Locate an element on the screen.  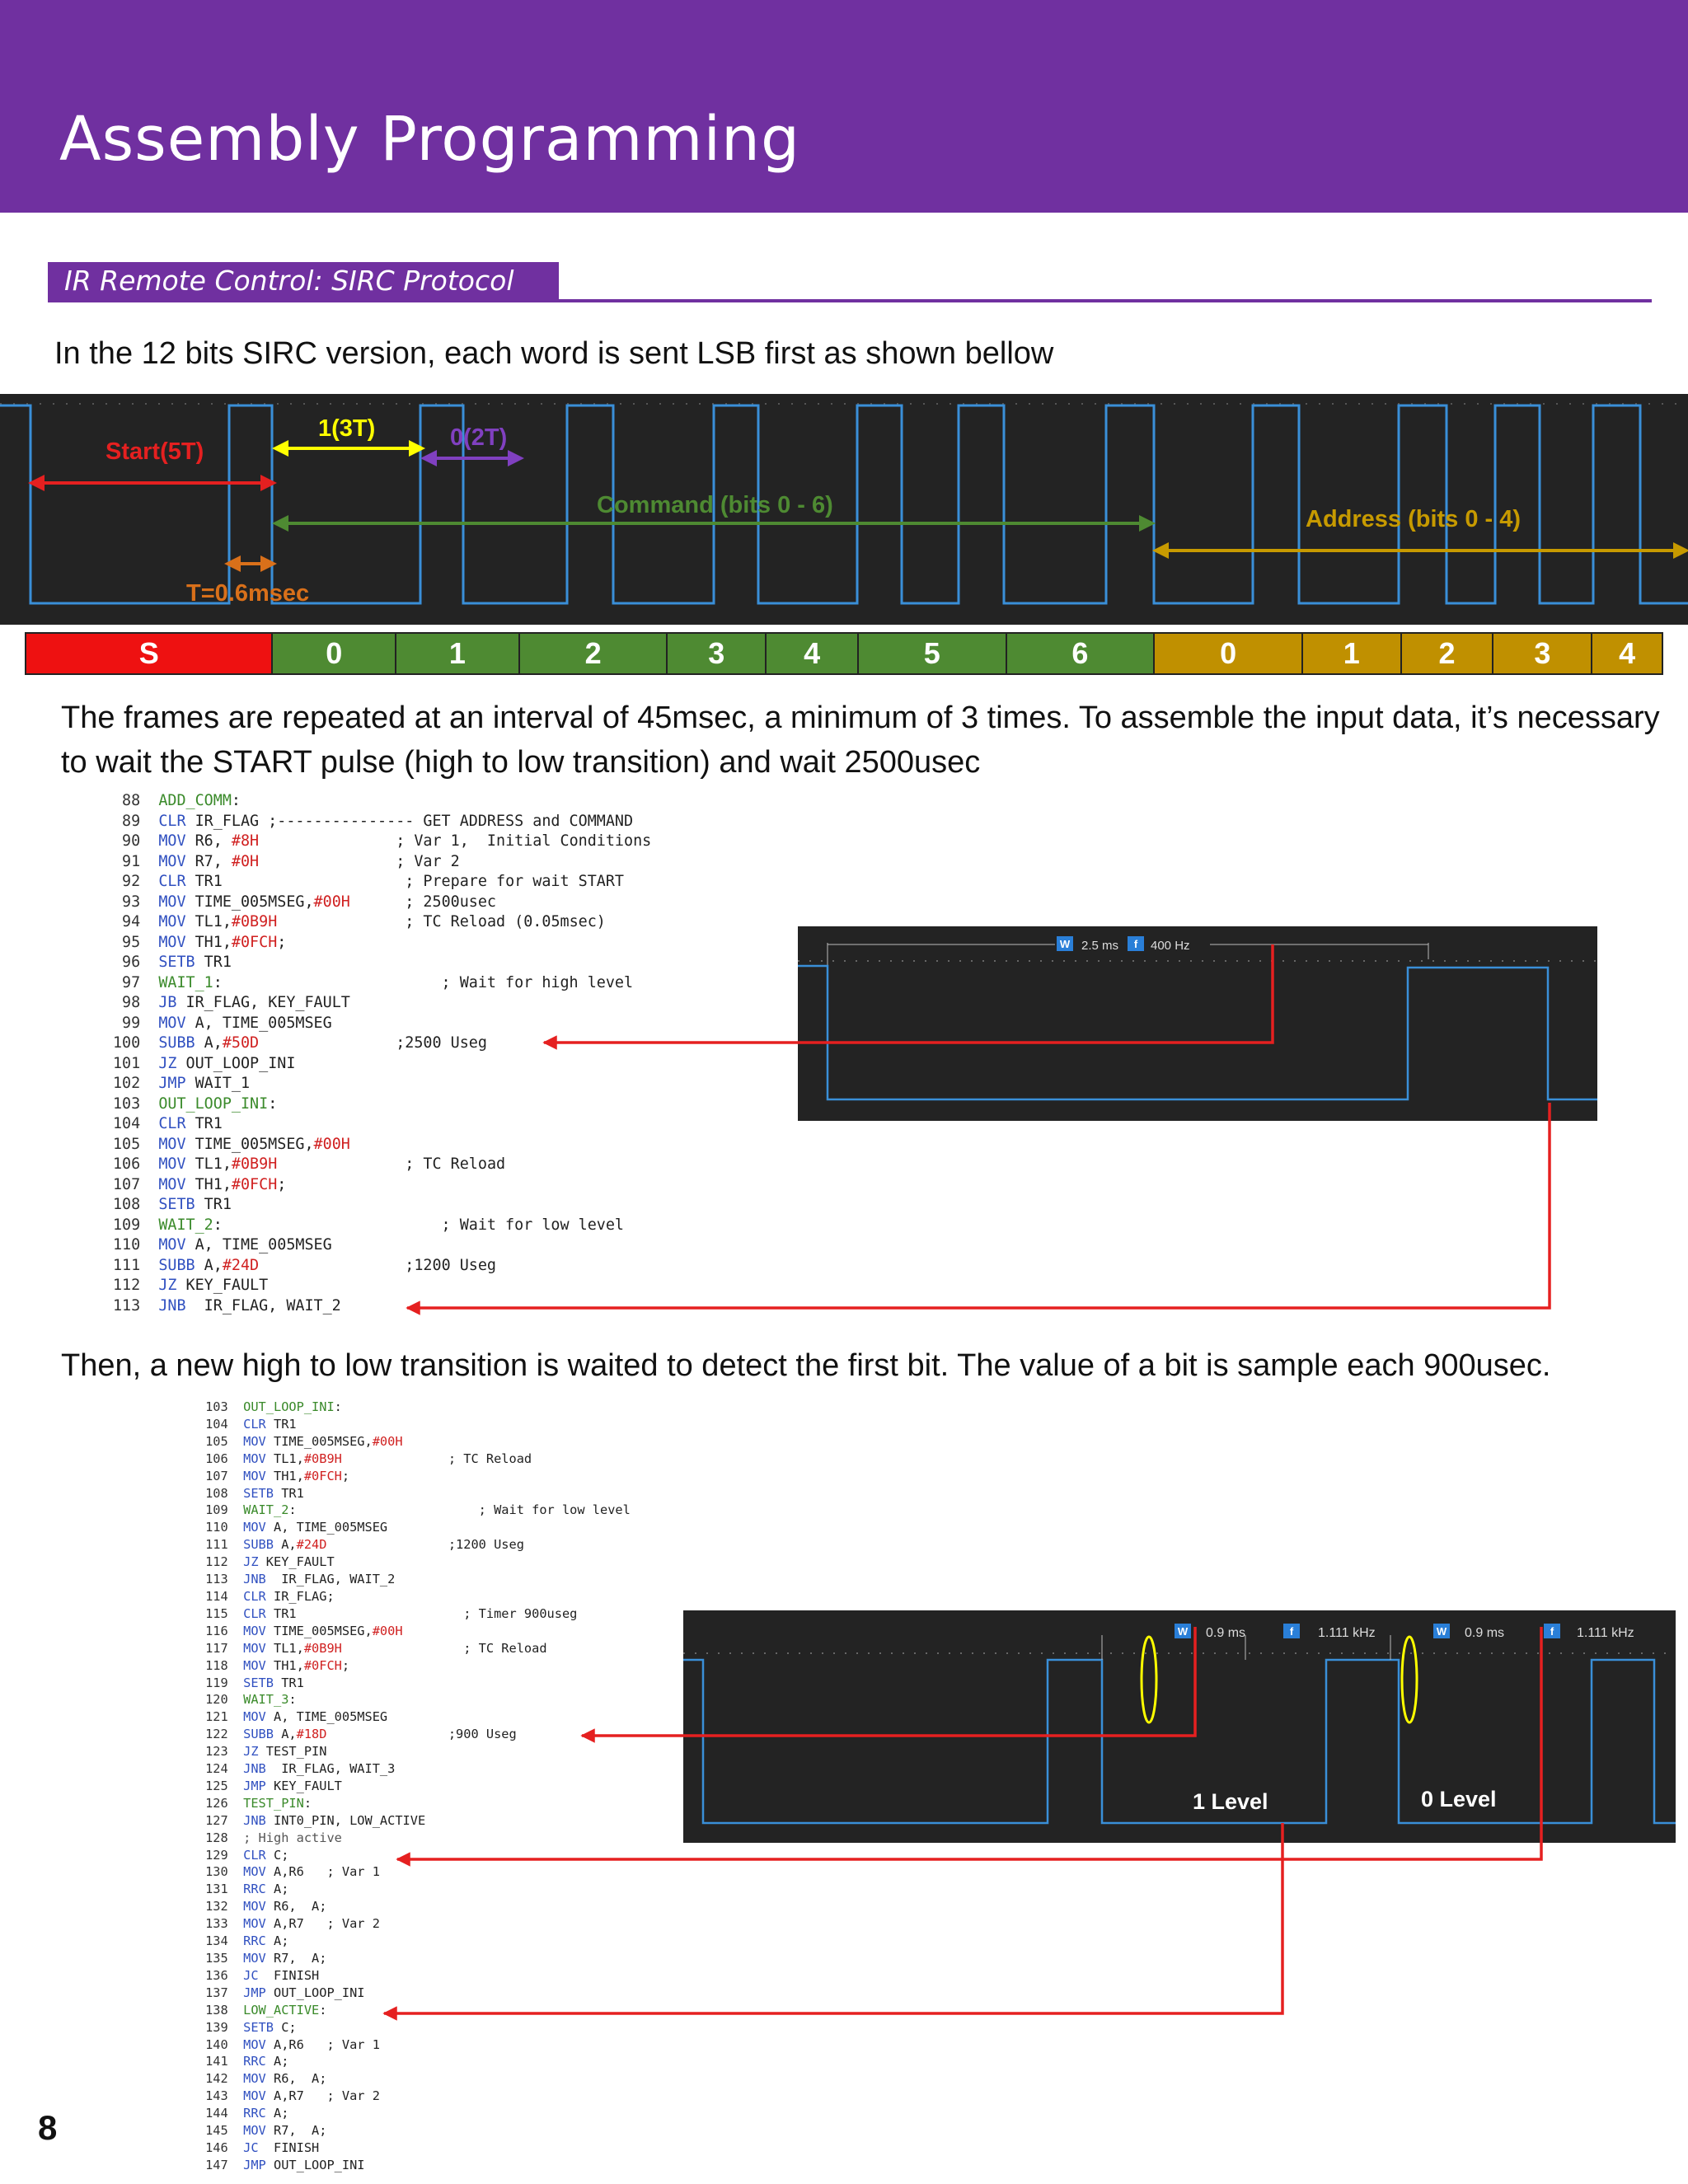
line-number: 94 is located at coordinates (131, 921).